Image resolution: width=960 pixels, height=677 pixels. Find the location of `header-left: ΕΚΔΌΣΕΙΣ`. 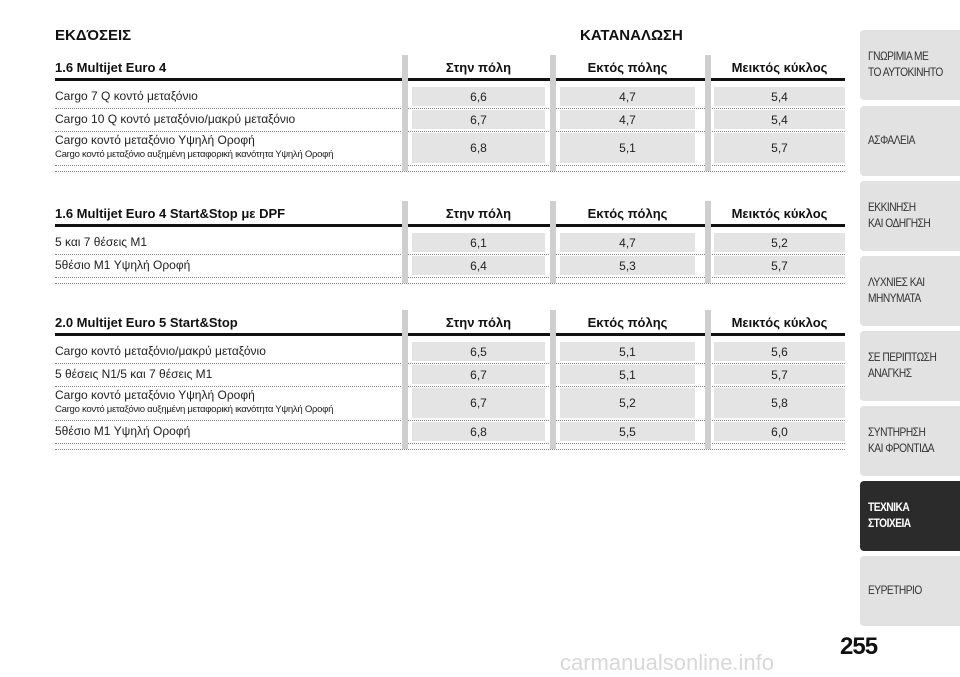

header-left: ΕΚΔΌΣΕΙΣ is located at coordinates (93, 35).